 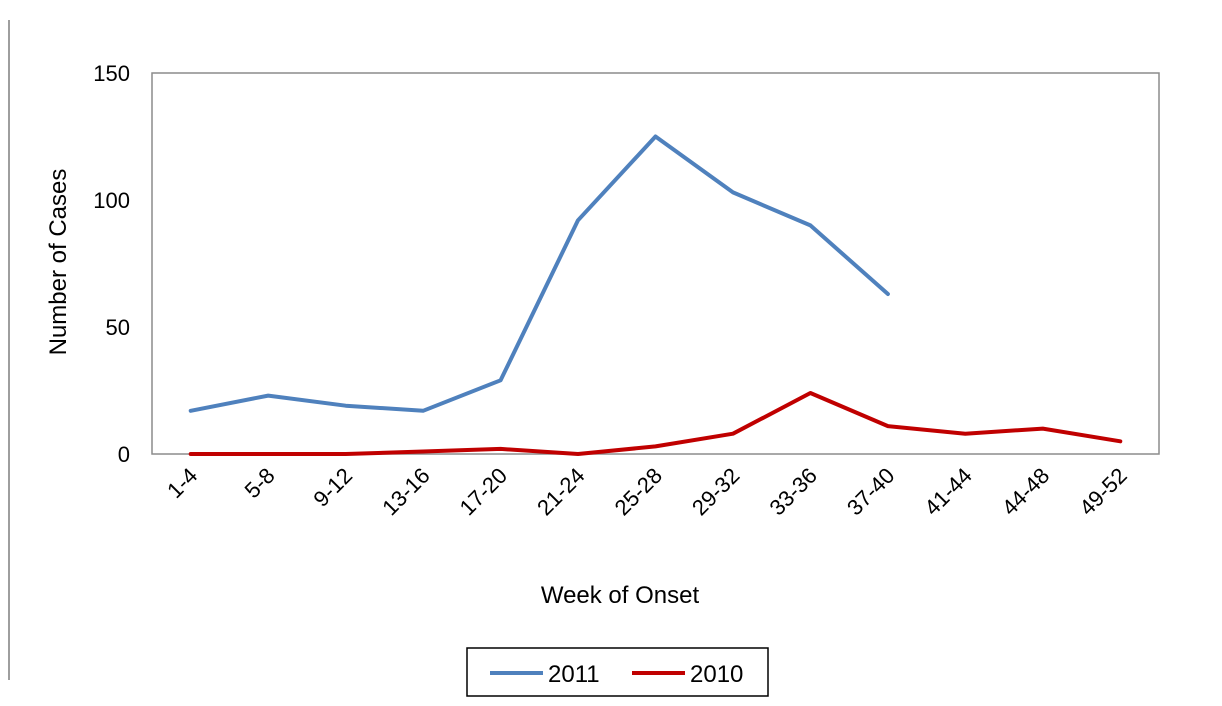 I want to click on series-line-2010, so click(x=655, y=423).